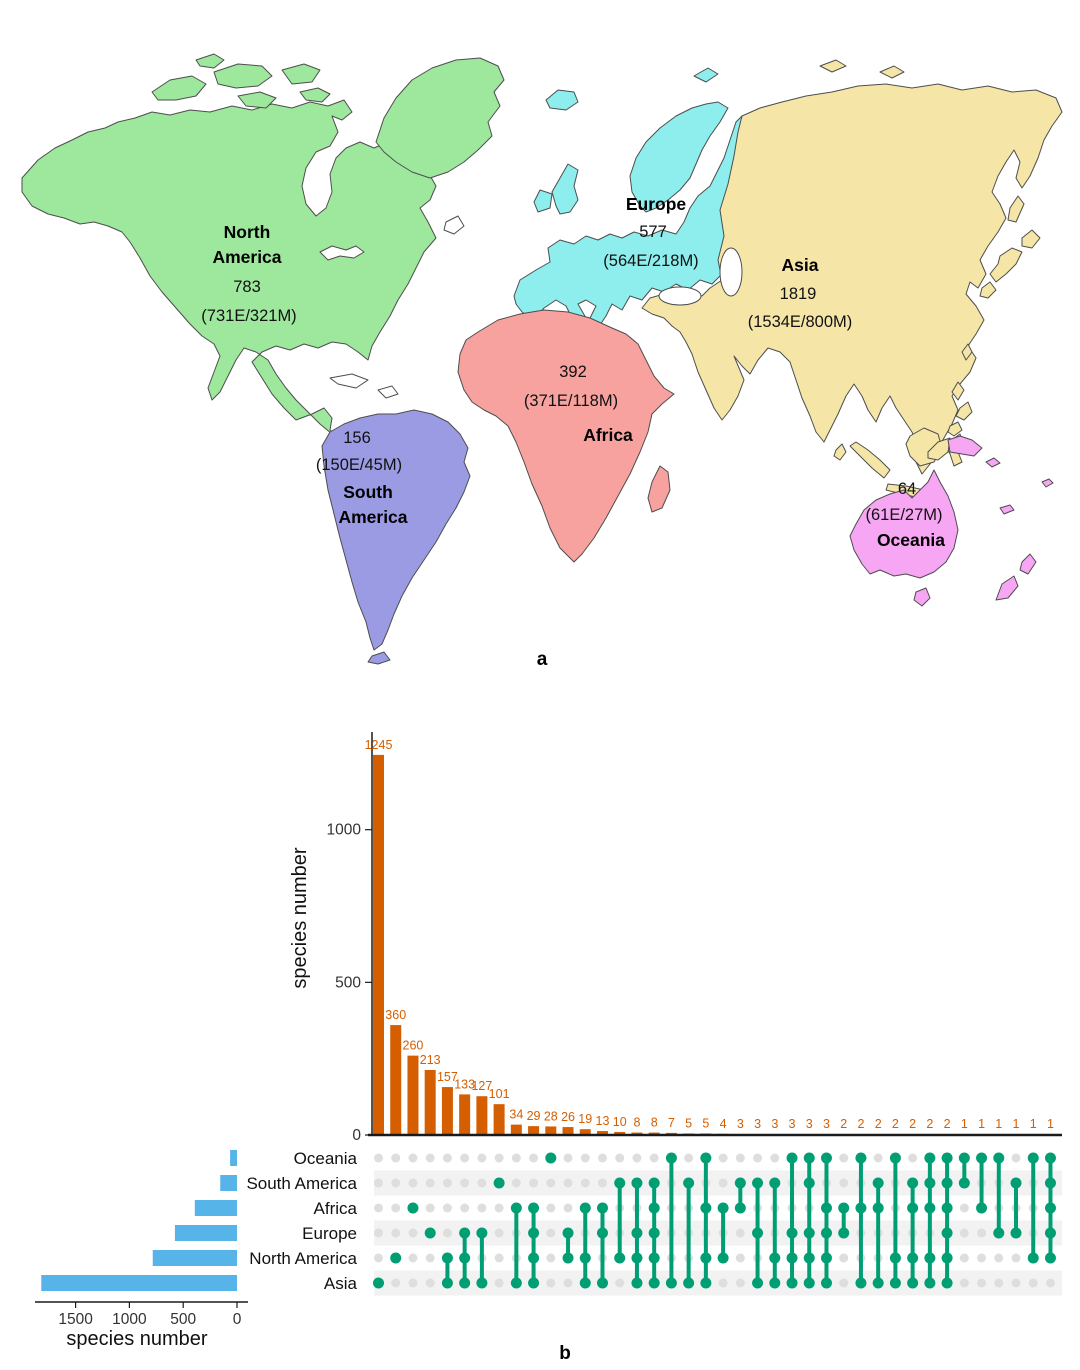 The width and height of the screenshot is (1080, 1370). Describe the element at coordinates (499, 1094) in the screenshot. I see `intersection-count-label: 101` at that location.